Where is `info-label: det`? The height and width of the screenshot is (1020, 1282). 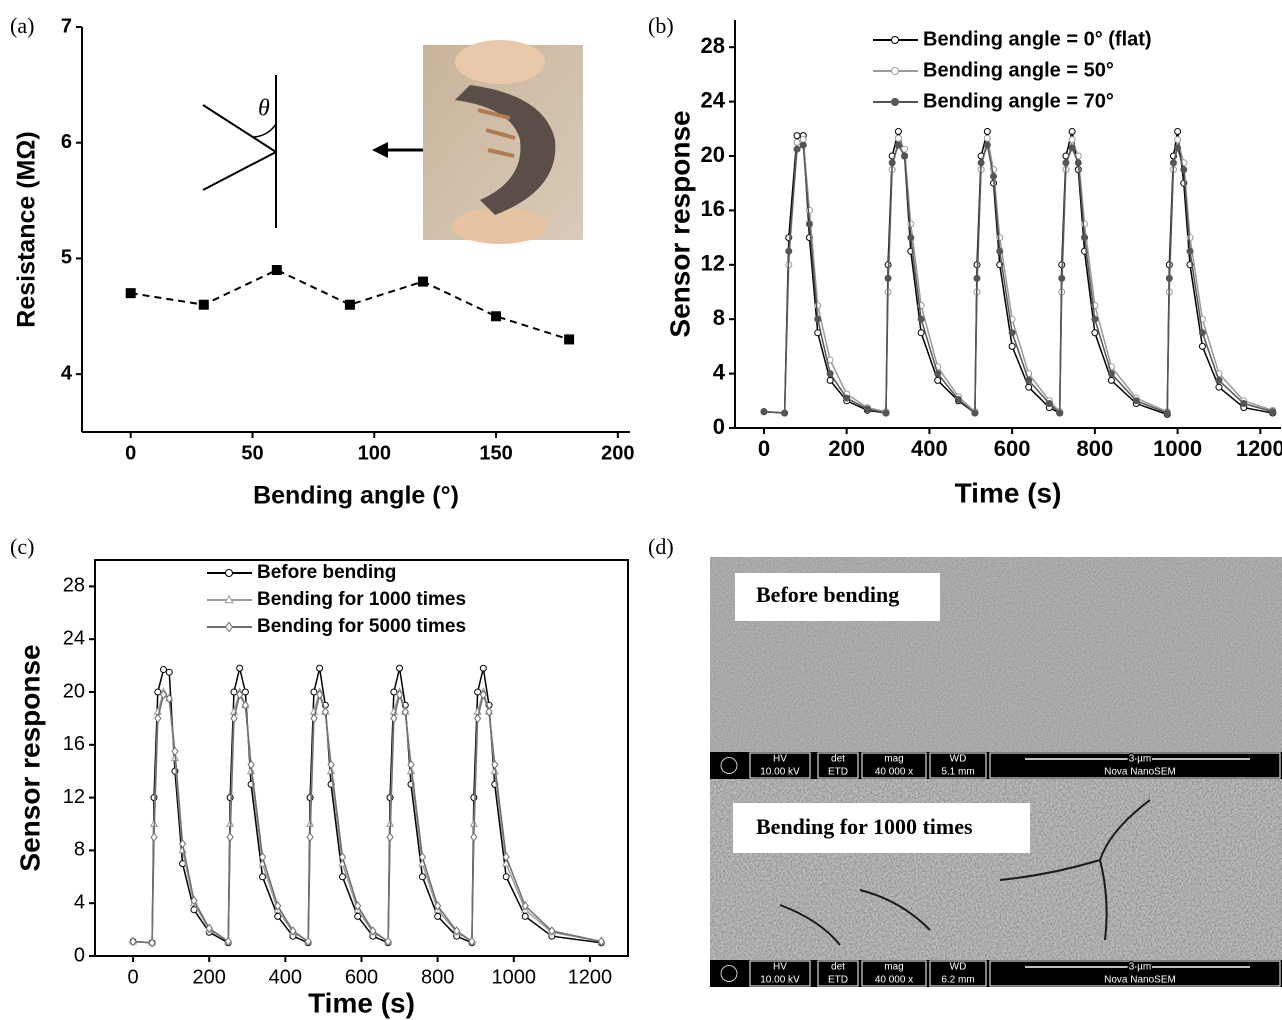 info-label: det is located at coordinates (838, 759).